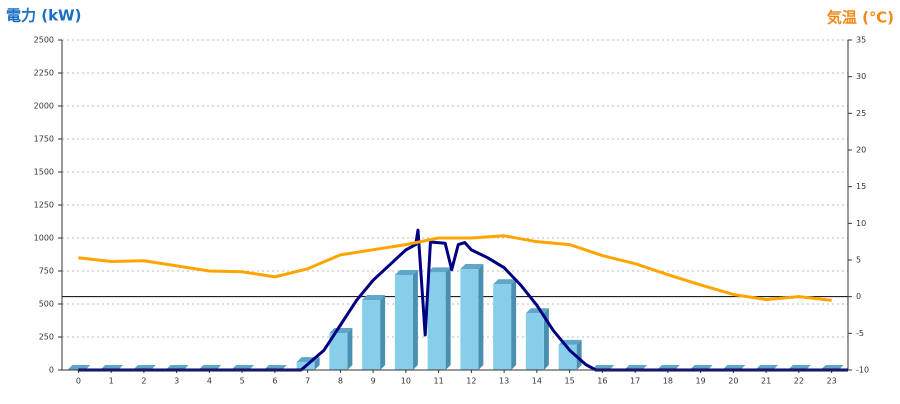 This screenshot has height=404, width=900. I want to click on y-tick-label: 2500, so click(44, 40).